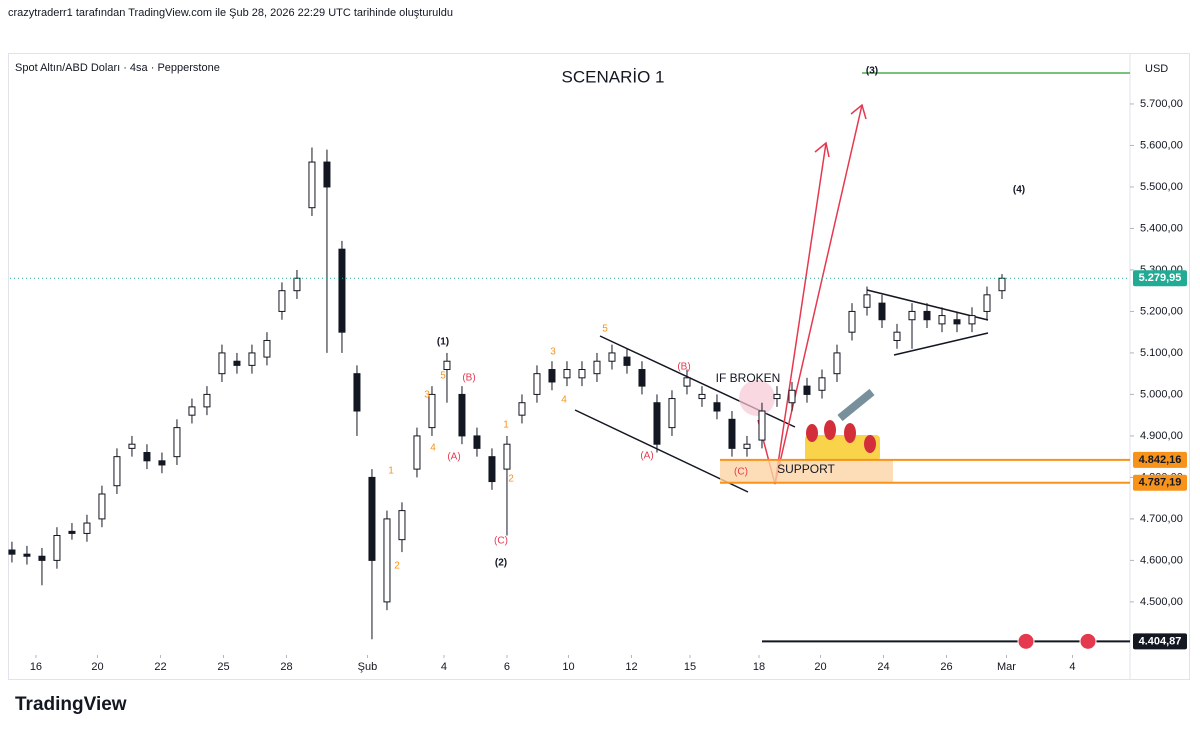  I want to click on annotation: IF BROKEN, so click(748, 378).